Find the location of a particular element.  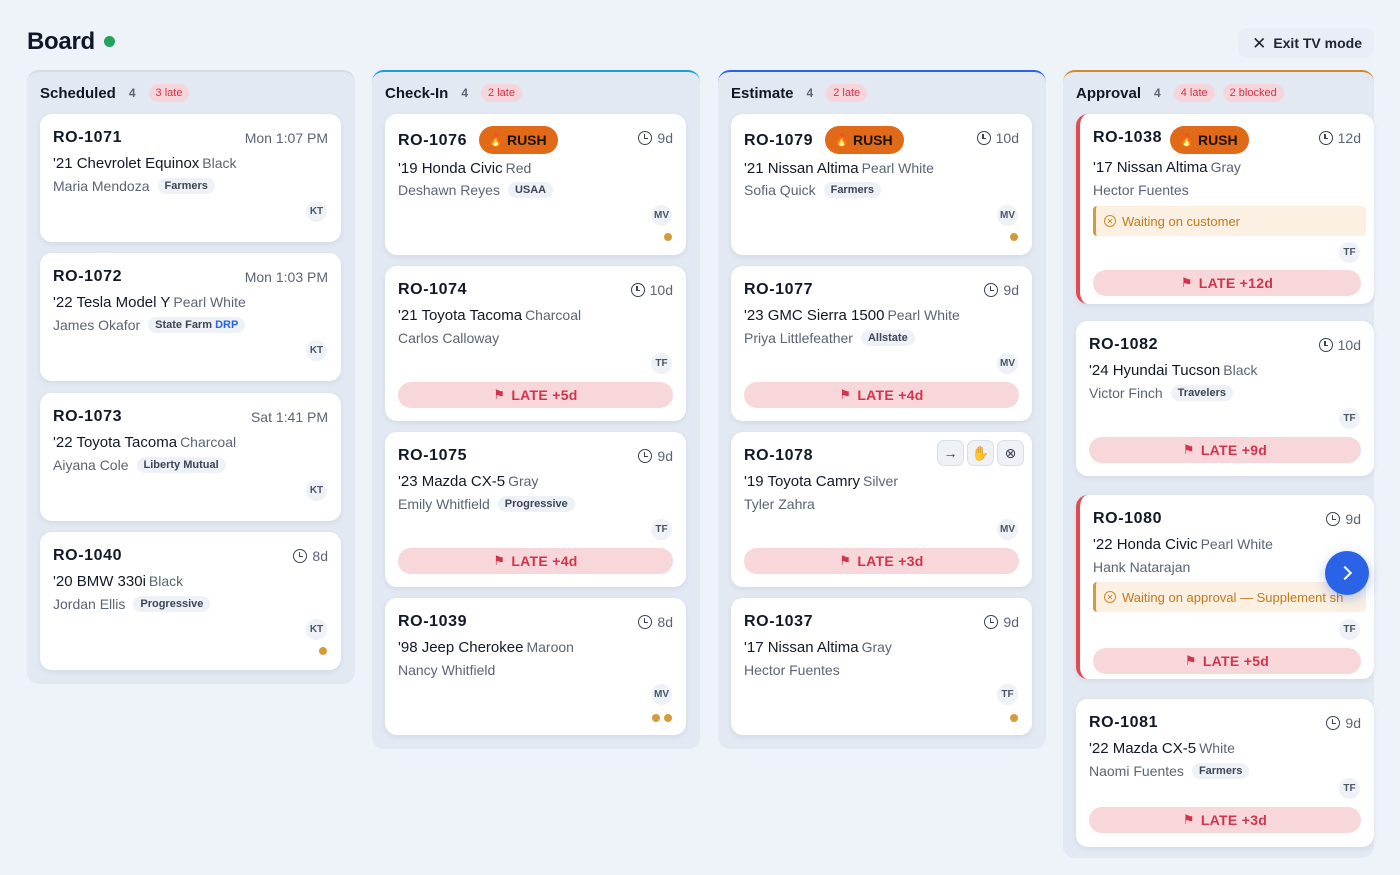

age: 12d is located at coordinates (1339, 138).